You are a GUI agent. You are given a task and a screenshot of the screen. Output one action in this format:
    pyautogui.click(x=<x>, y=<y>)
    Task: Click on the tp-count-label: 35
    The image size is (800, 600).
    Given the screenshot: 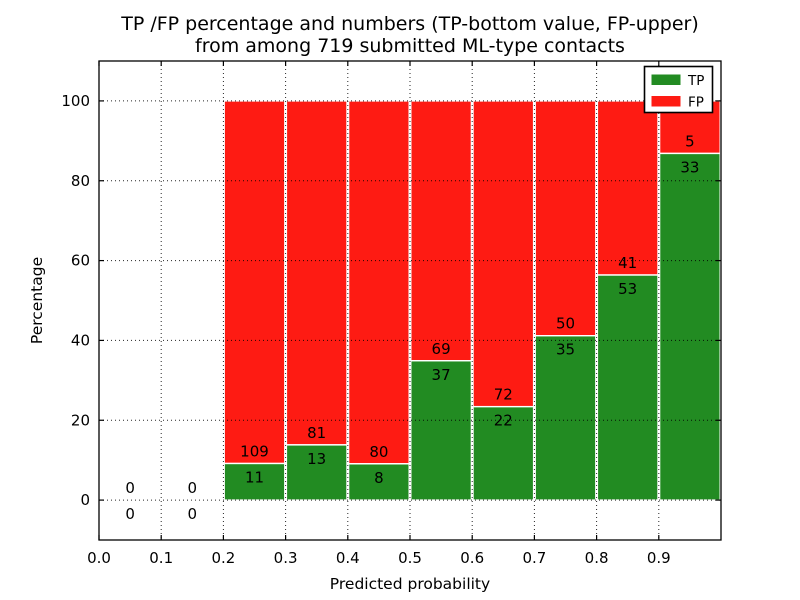 What is the action you would take?
    pyautogui.click(x=565, y=350)
    